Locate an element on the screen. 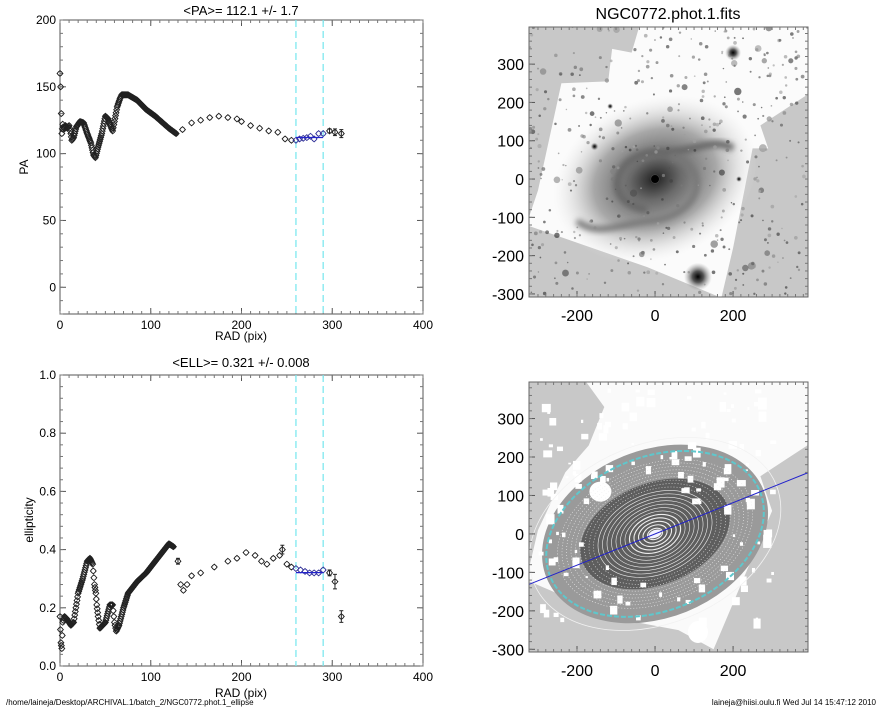  data-point is located at coordinates (114, 616).